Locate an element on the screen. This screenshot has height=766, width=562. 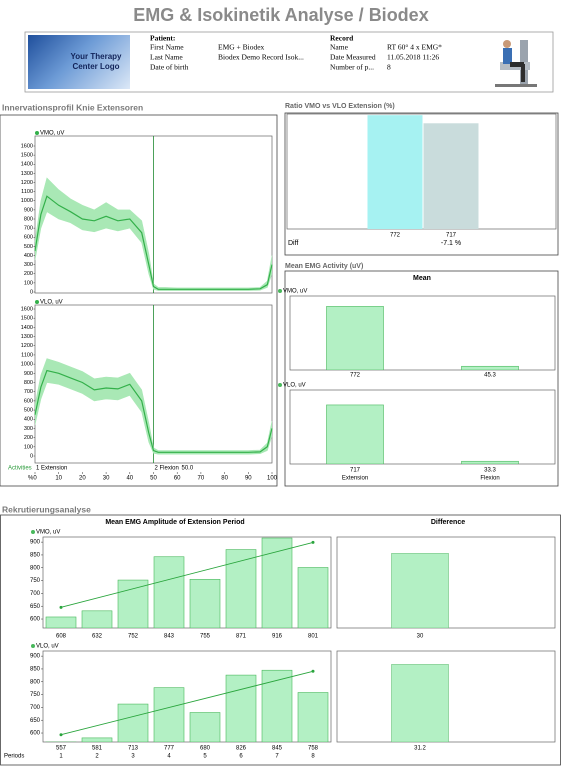
y-tick-label: 500 is located at coordinates (28, 247).